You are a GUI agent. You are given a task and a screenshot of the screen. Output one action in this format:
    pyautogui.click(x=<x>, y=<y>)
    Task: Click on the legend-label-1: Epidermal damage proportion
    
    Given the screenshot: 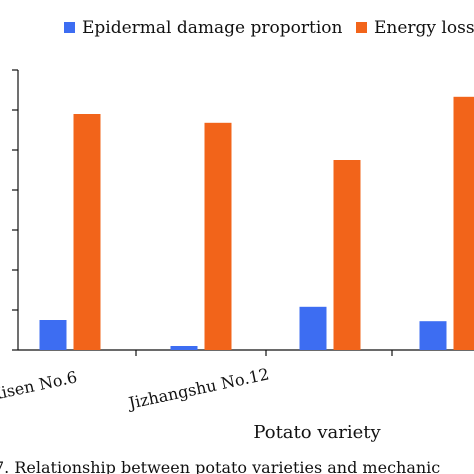 What is the action you would take?
    pyautogui.click(x=212, y=28)
    